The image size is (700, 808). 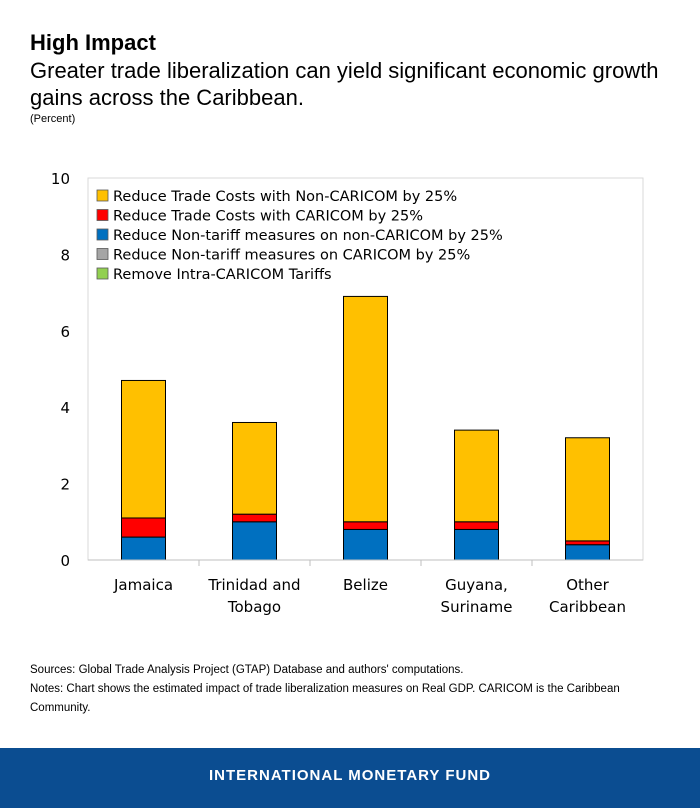 I want to click on imf-logo-text: INTERNATIONAL MONETARY FUND, so click(x=350, y=775).